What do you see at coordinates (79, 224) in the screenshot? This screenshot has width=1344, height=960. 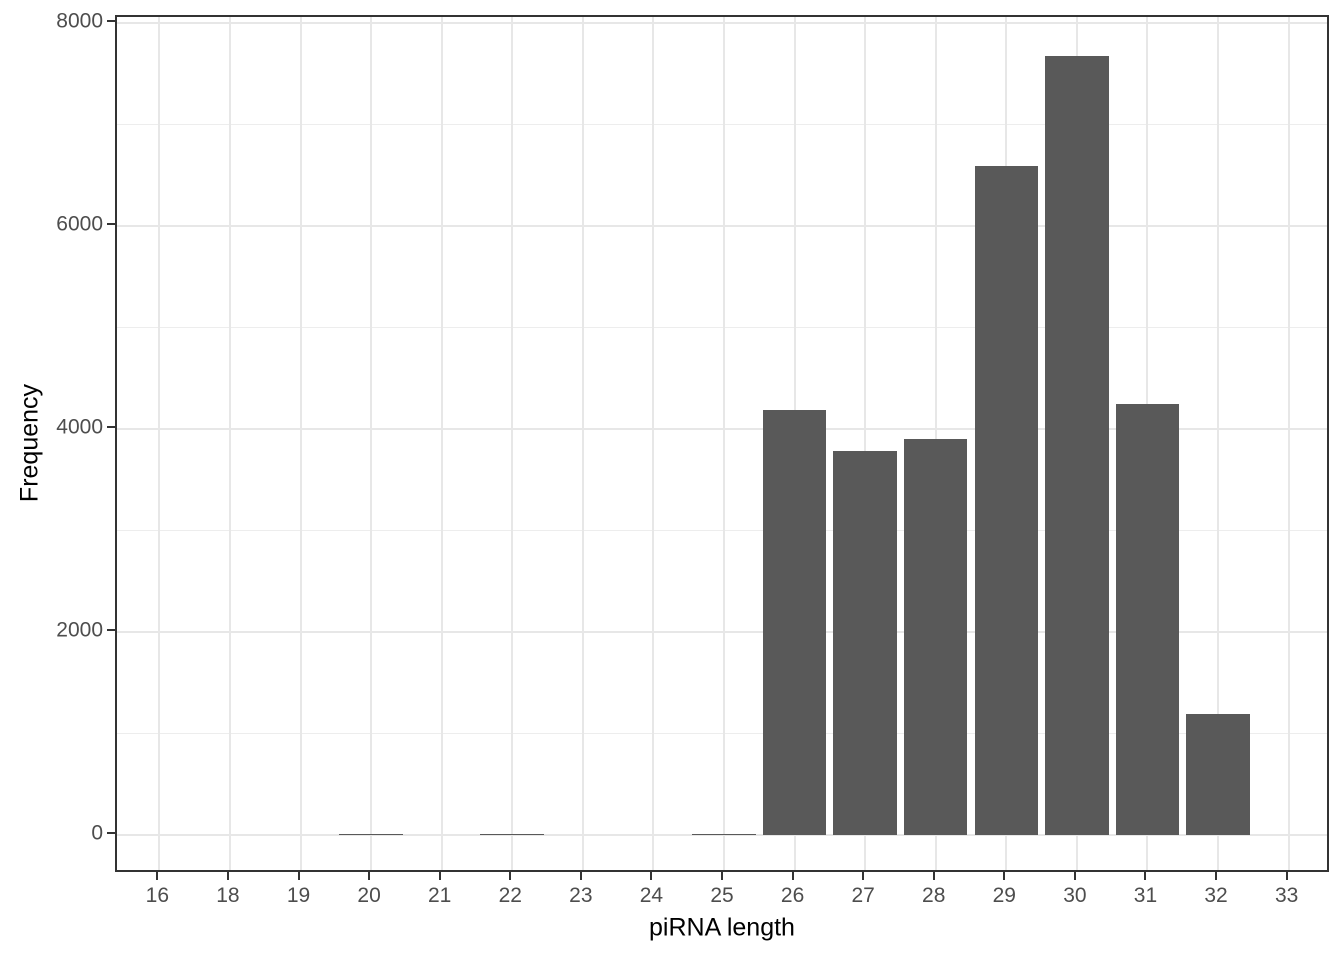 I see `y-tick-label: 6000` at bounding box center [79, 224].